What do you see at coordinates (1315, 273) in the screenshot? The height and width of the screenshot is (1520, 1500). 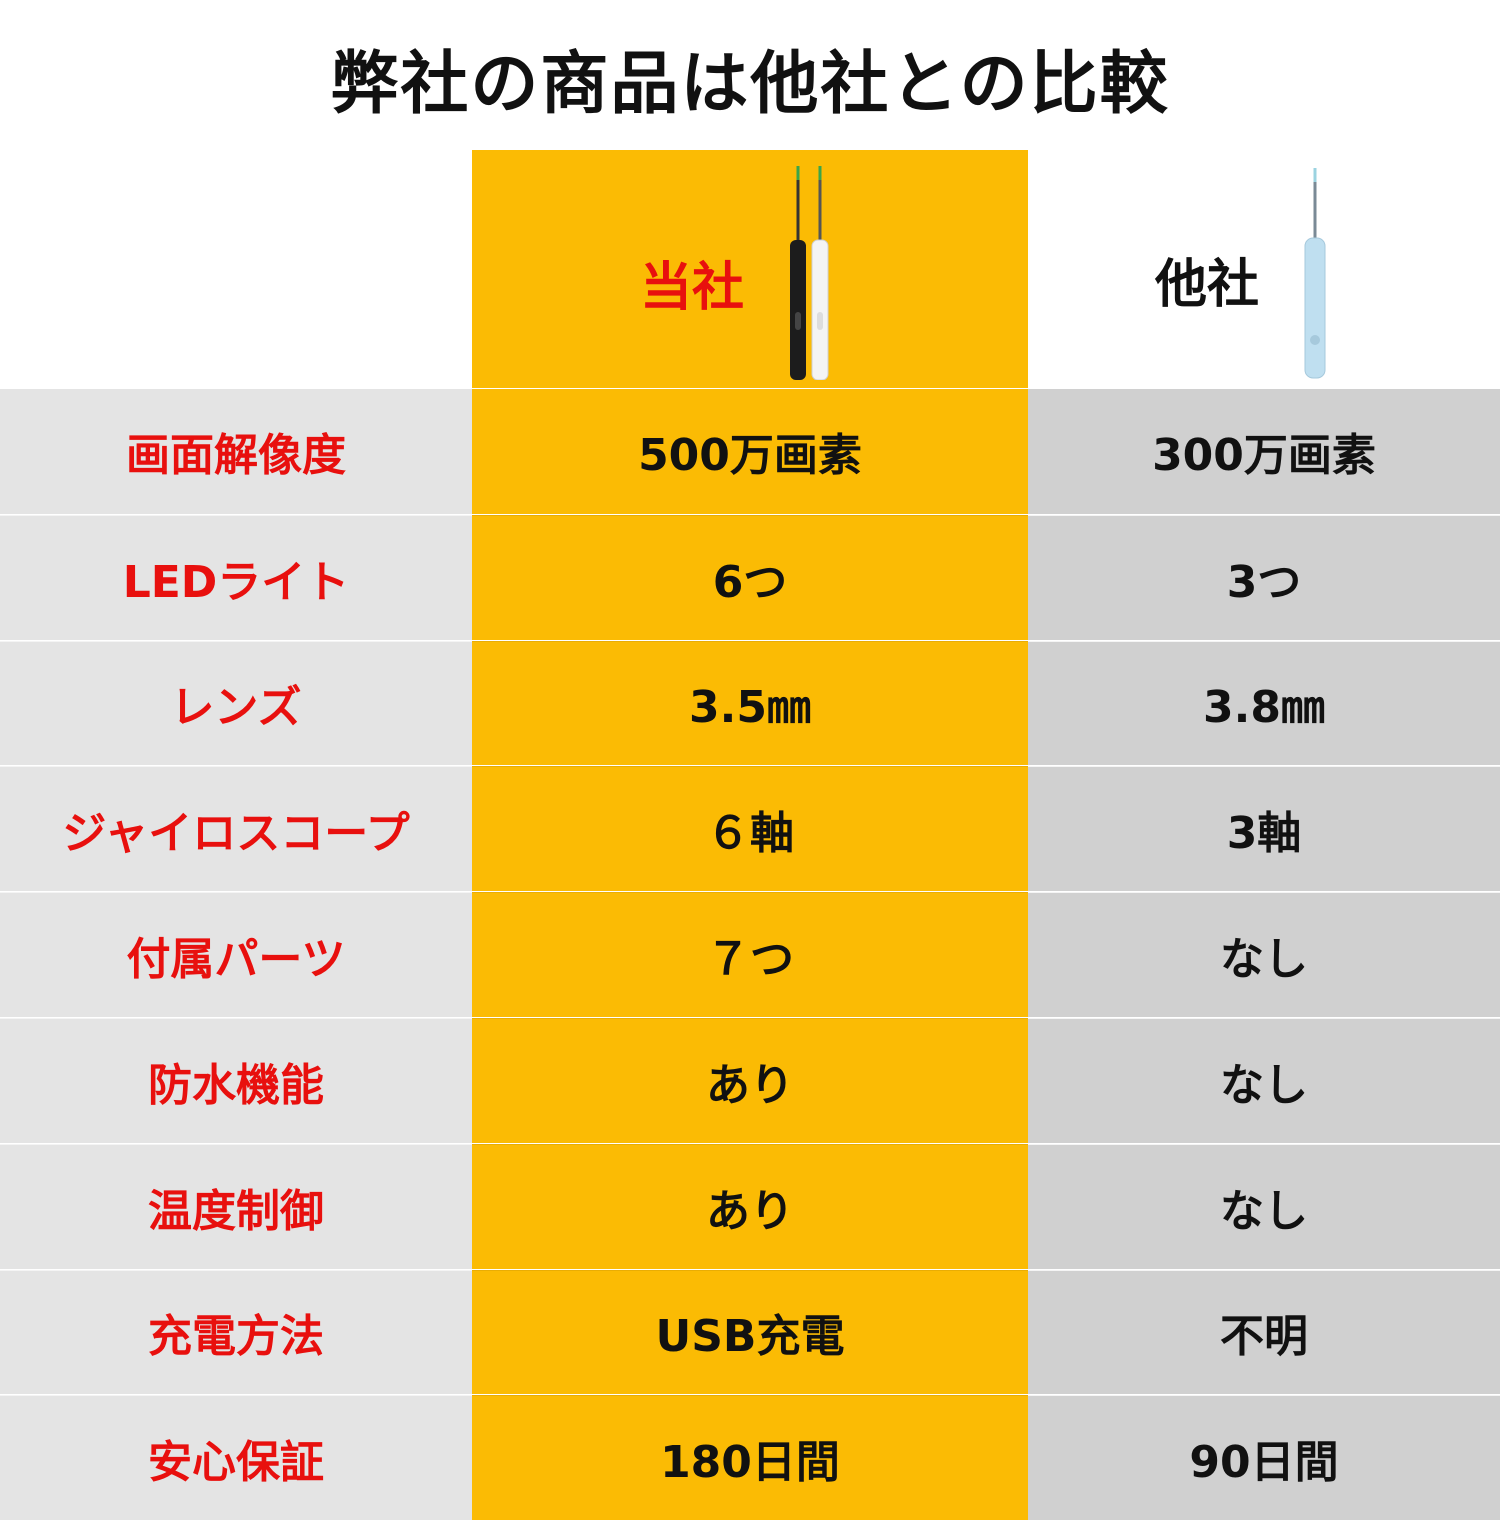 I see `other-product-image` at bounding box center [1315, 273].